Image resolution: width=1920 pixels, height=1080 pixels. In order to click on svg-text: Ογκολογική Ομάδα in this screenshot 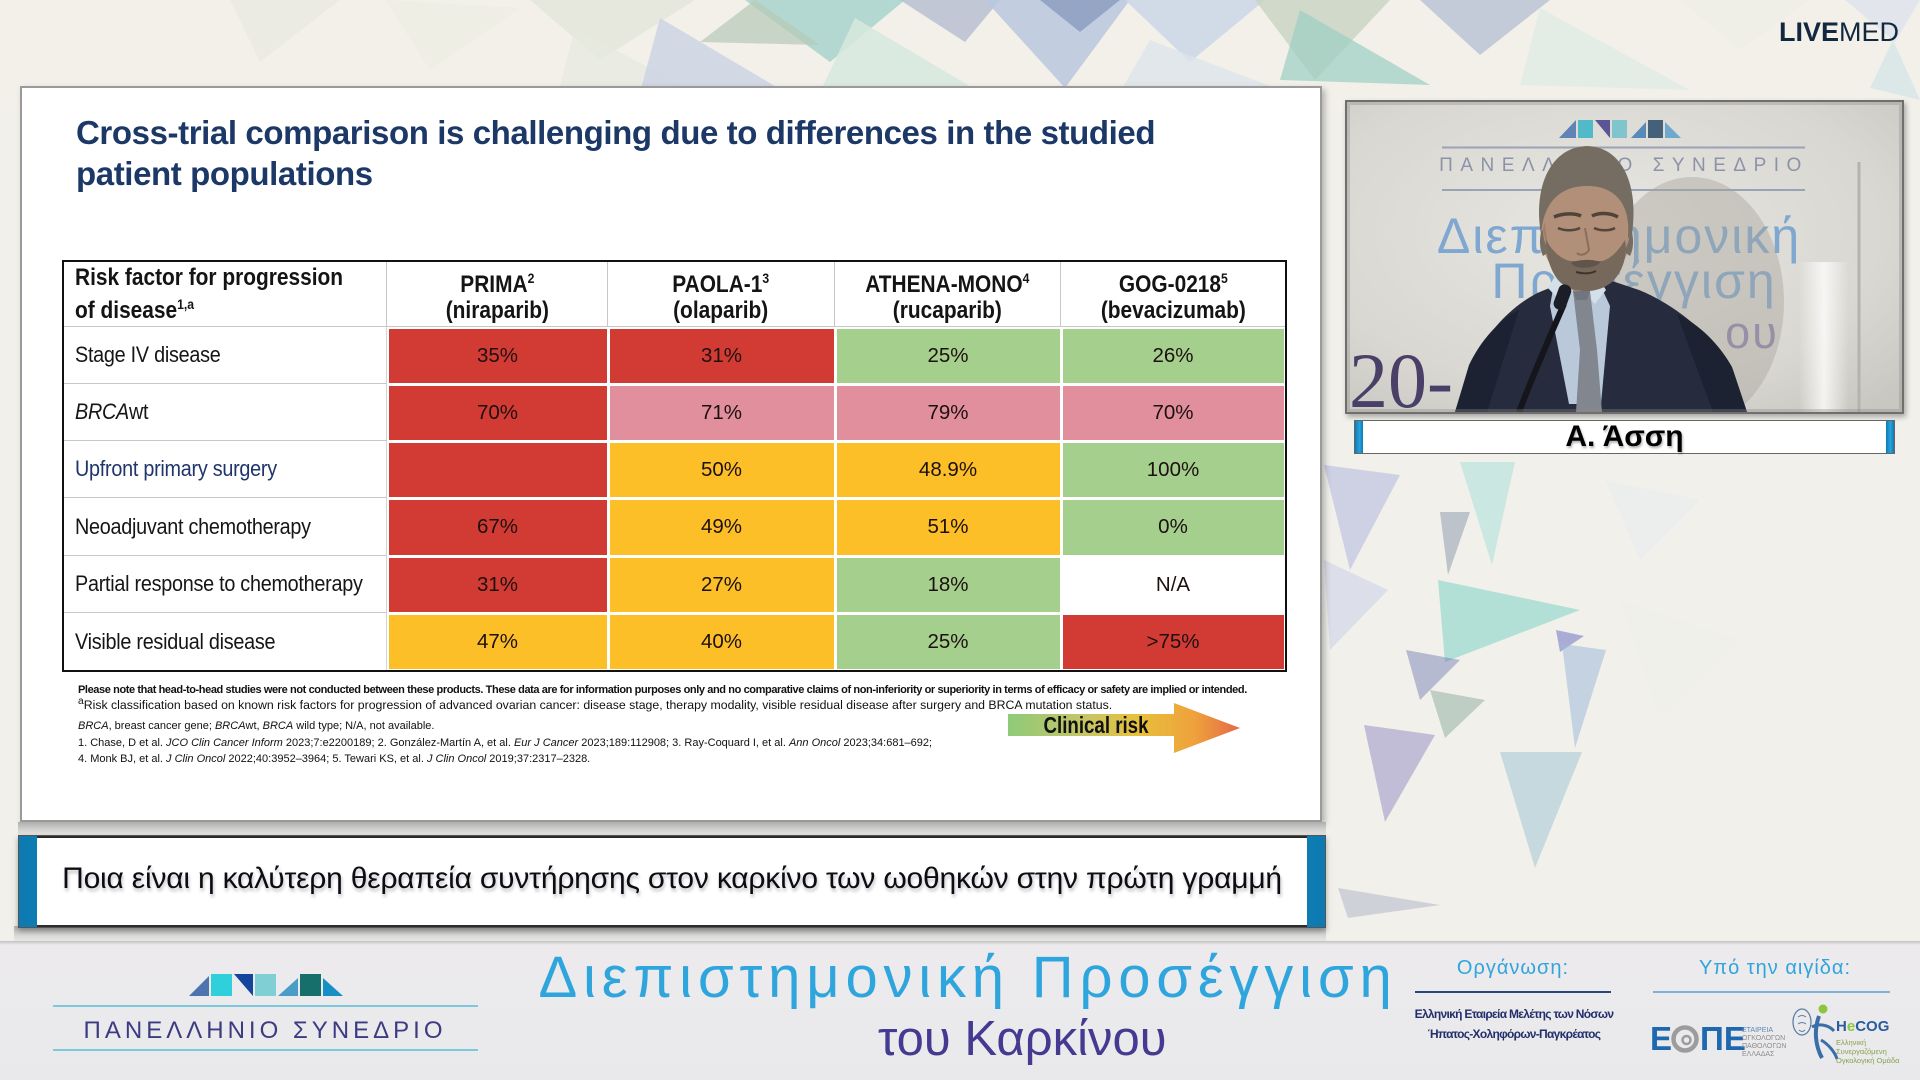, I will do `click(1868, 1060)`.